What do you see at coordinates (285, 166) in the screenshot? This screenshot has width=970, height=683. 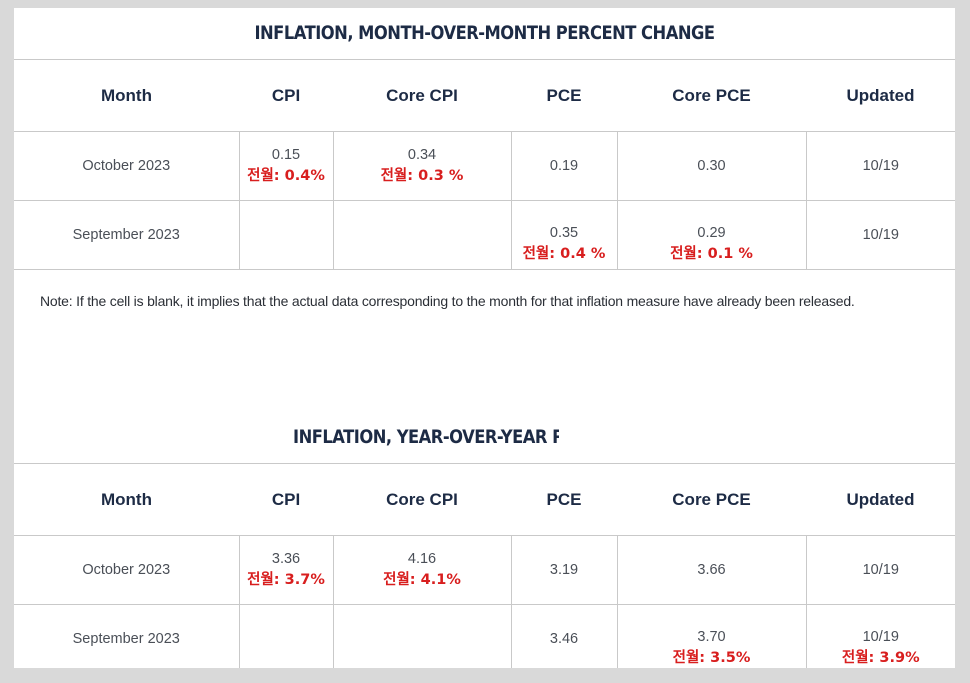 I see `cell-cpi: 0.15 전월: 0.4%` at bounding box center [285, 166].